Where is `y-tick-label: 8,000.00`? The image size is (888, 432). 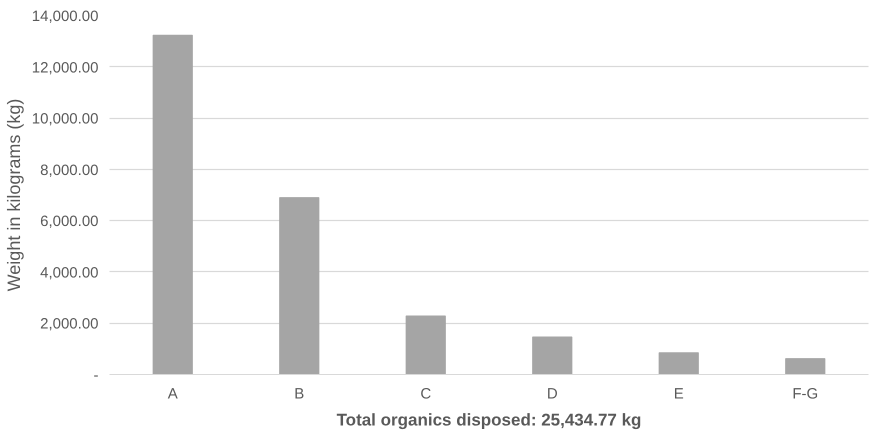
y-tick-label: 8,000.00 is located at coordinates (69, 170).